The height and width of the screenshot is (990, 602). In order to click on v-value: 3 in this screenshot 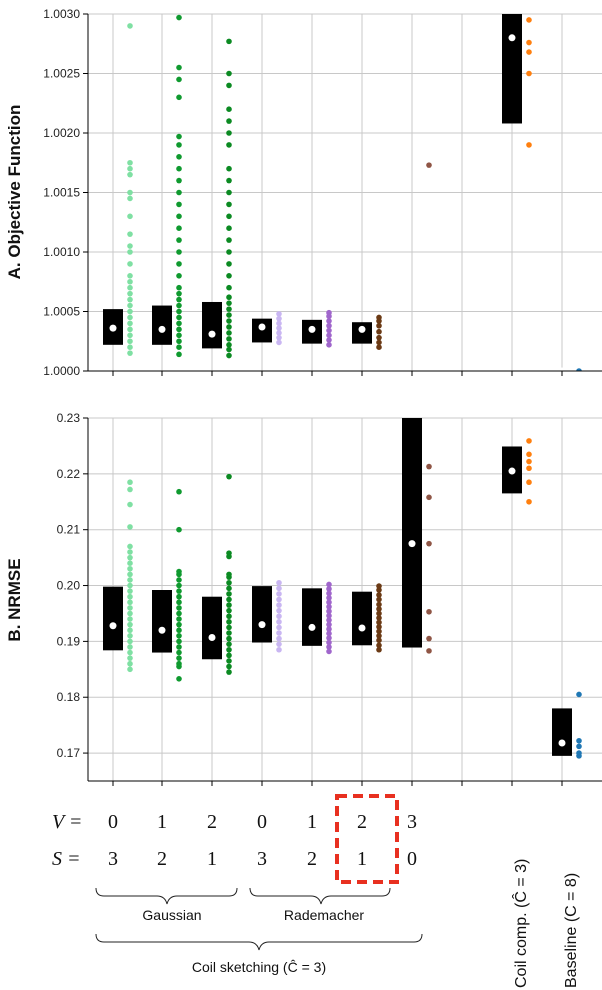, I will do `click(412, 822)`.